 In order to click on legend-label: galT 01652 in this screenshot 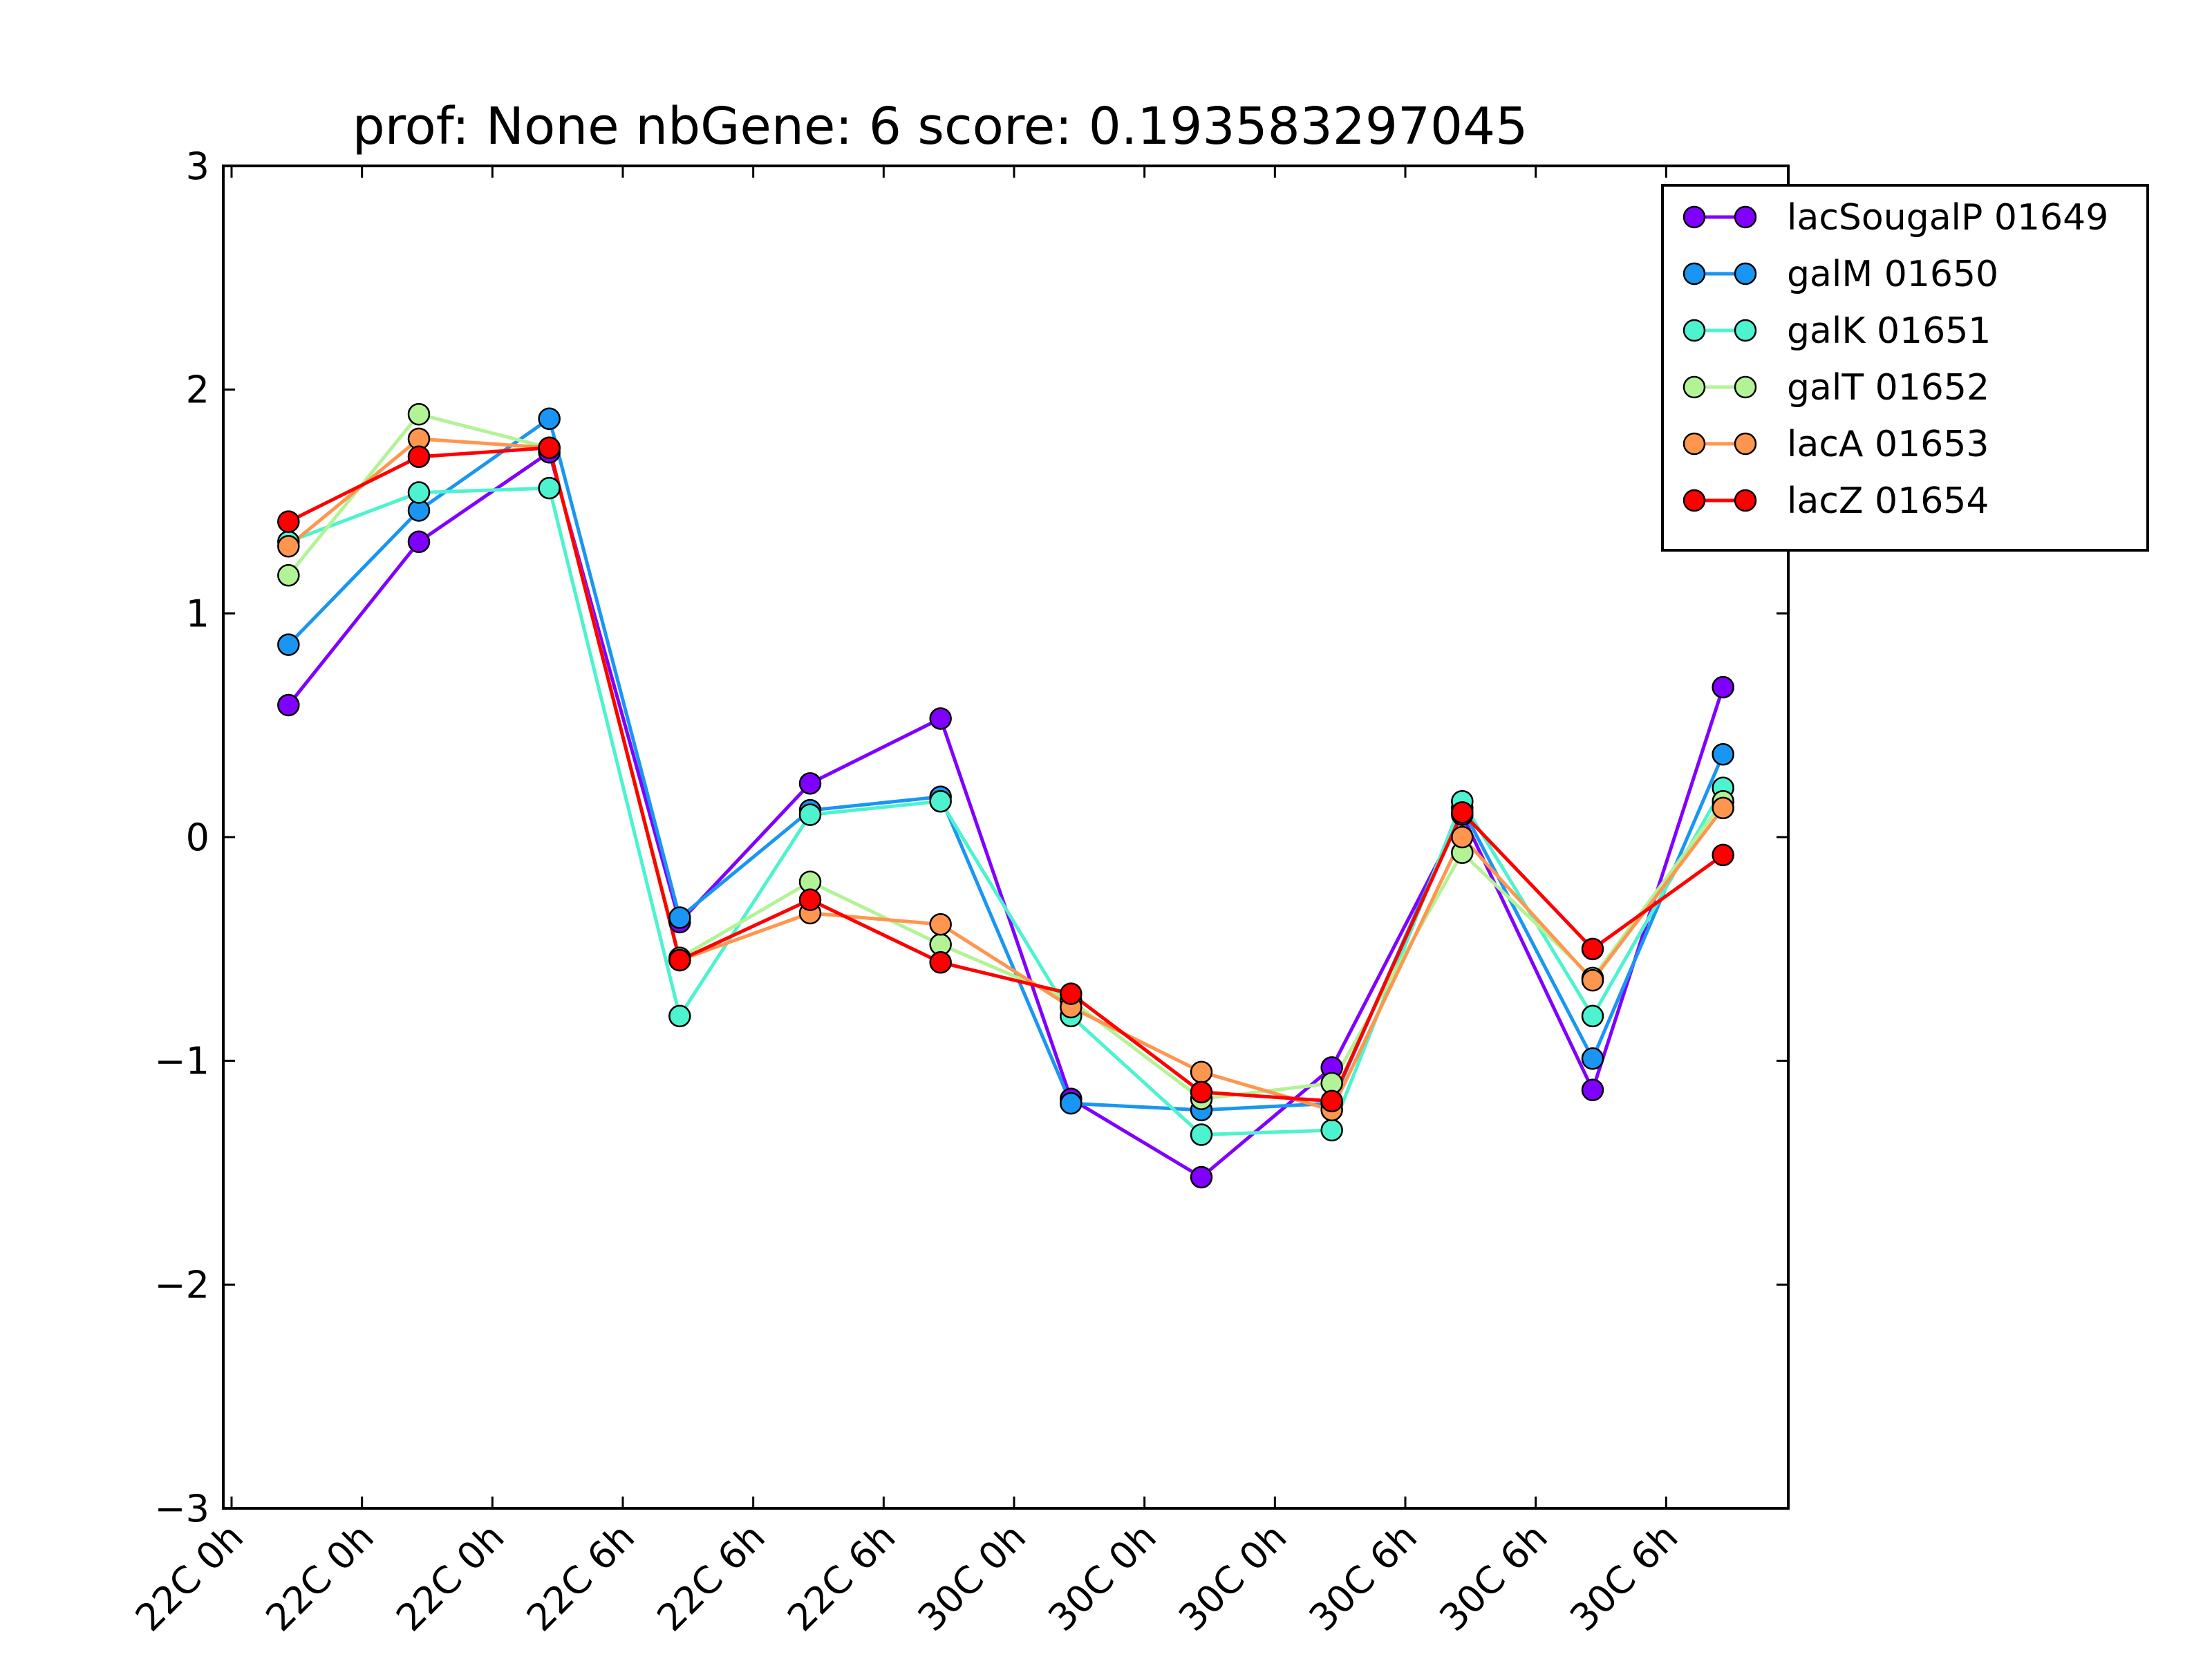, I will do `click(1888, 388)`.